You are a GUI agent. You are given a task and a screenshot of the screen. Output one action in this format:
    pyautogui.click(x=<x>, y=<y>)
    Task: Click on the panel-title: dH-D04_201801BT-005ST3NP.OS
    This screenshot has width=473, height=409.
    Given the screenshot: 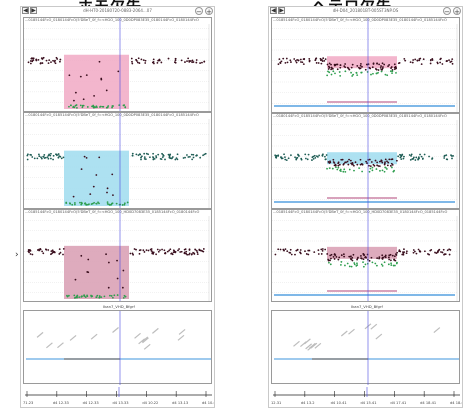 What is the action you would take?
    pyautogui.click(x=365, y=10)
    